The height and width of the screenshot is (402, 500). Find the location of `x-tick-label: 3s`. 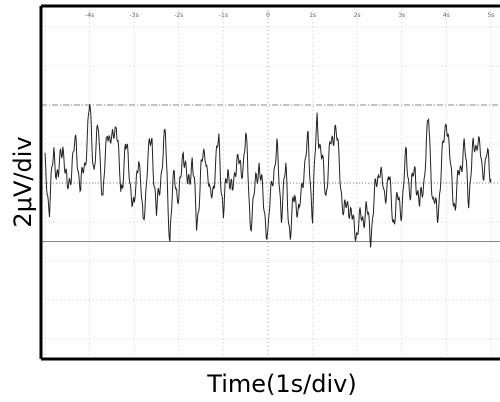

x-tick-label: 3s is located at coordinates (401, 15).